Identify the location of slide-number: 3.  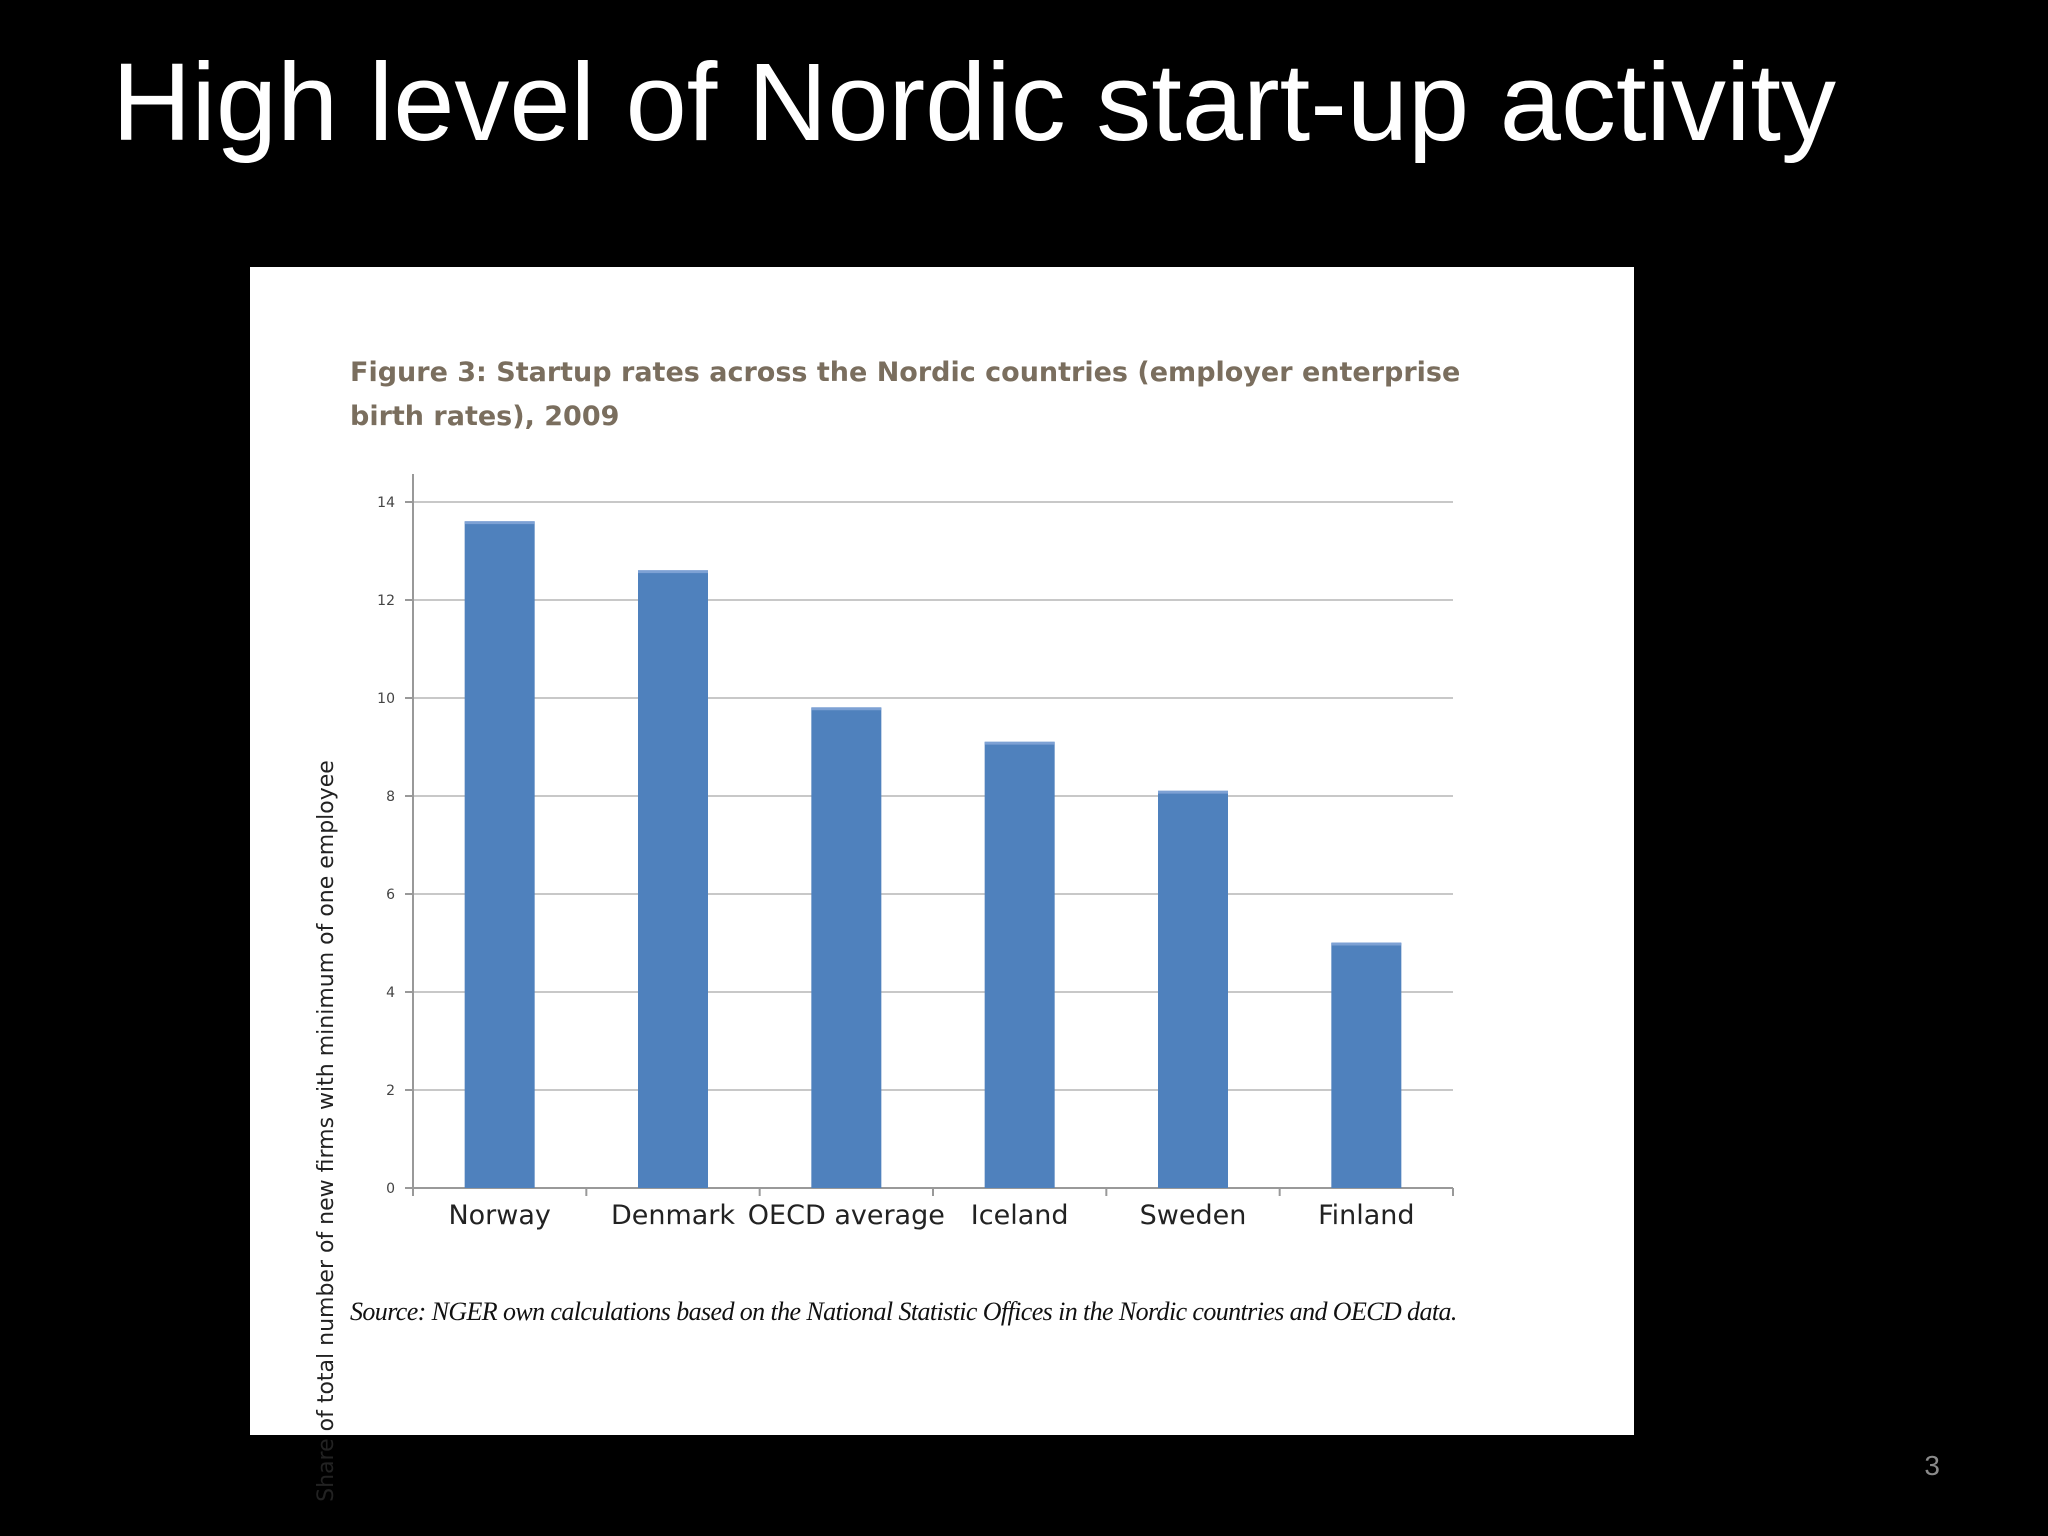
(1932, 1465).